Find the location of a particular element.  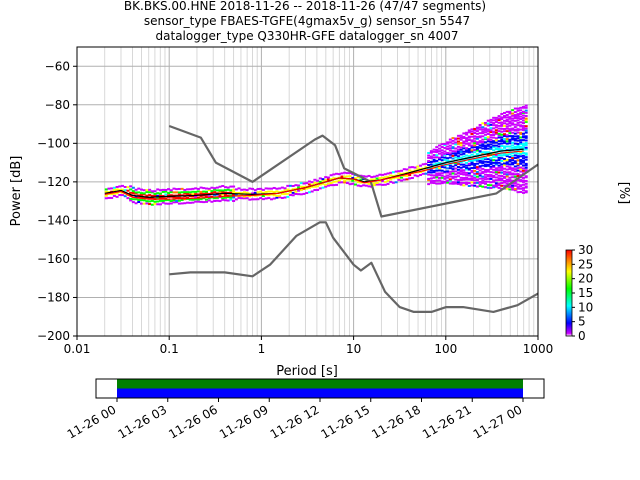

colorbar-tick-label: 5 is located at coordinates (582, 322).